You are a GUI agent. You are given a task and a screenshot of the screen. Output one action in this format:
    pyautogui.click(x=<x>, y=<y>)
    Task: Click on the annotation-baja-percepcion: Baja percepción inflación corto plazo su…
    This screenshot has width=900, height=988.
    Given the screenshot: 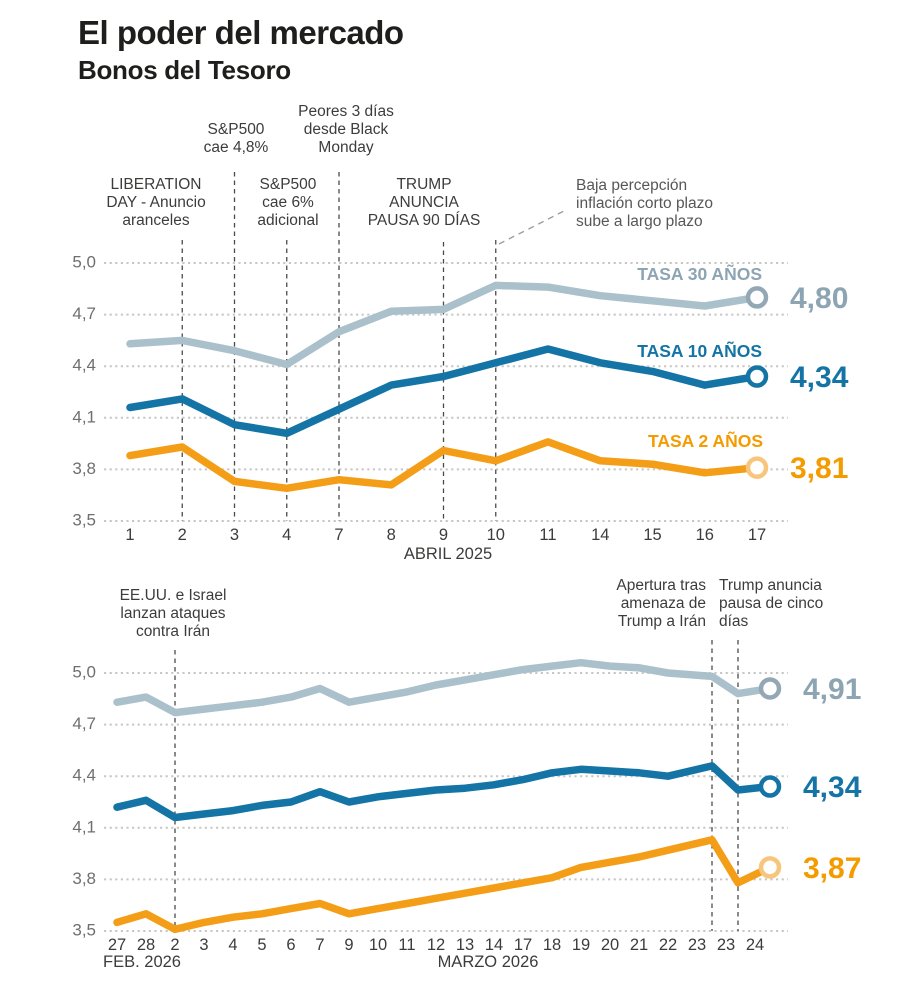 What is the action you would take?
    pyautogui.click(x=644, y=204)
    